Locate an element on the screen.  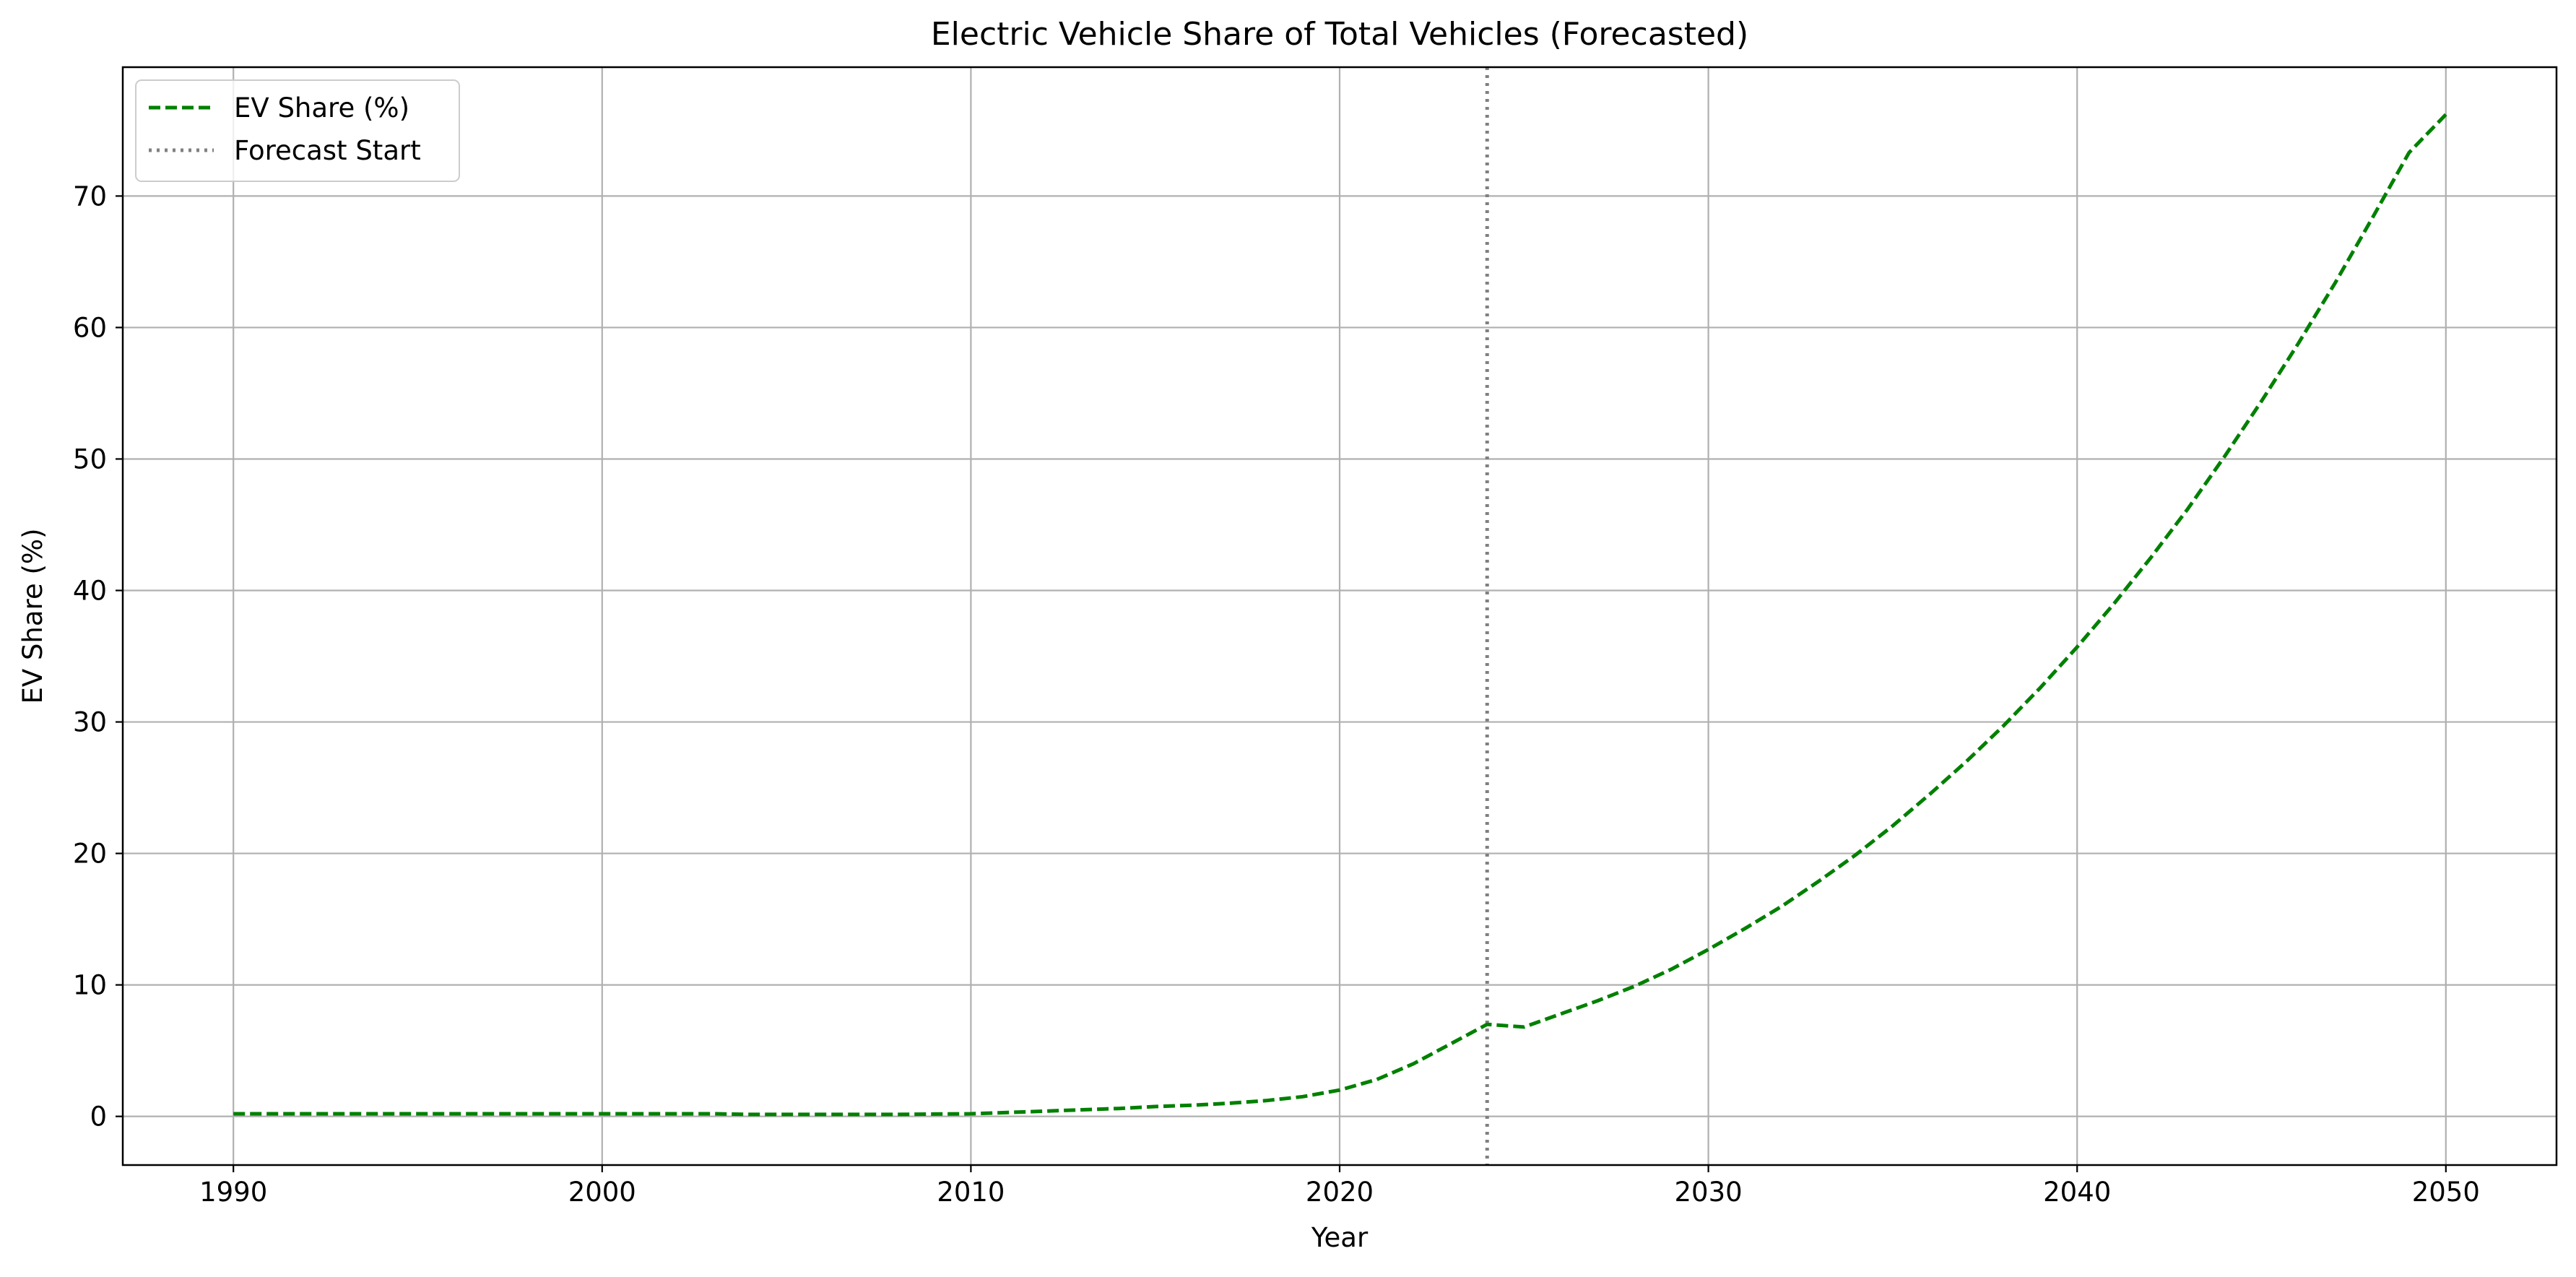
y-tick-label-60: 60 is located at coordinates (90, 327).